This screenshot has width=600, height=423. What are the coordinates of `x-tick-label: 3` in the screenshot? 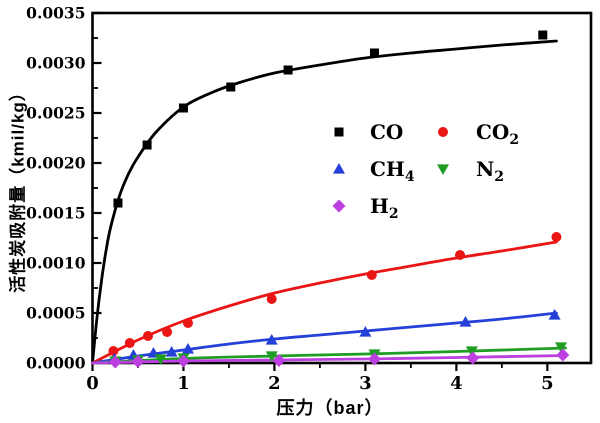 It's located at (365, 383).